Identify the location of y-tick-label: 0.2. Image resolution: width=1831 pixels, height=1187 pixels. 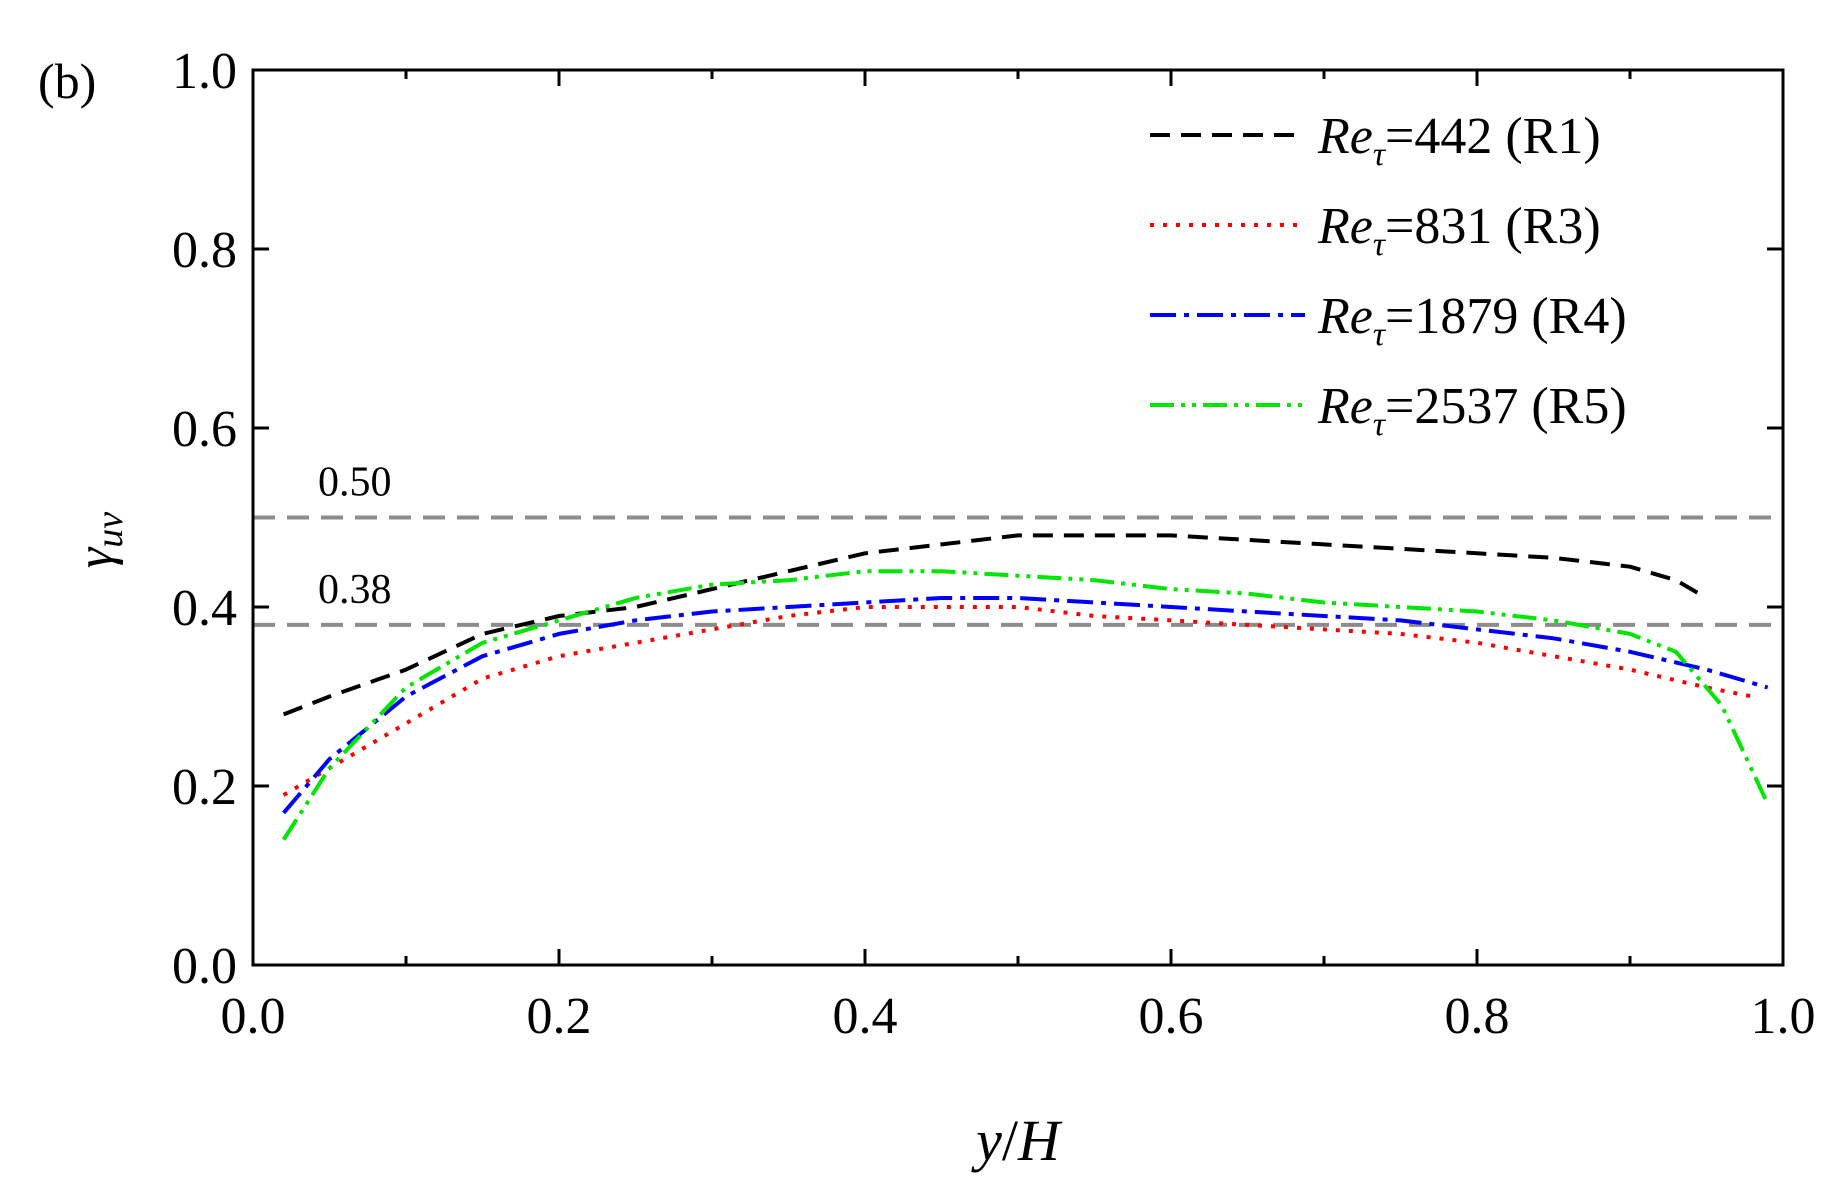
(204, 787).